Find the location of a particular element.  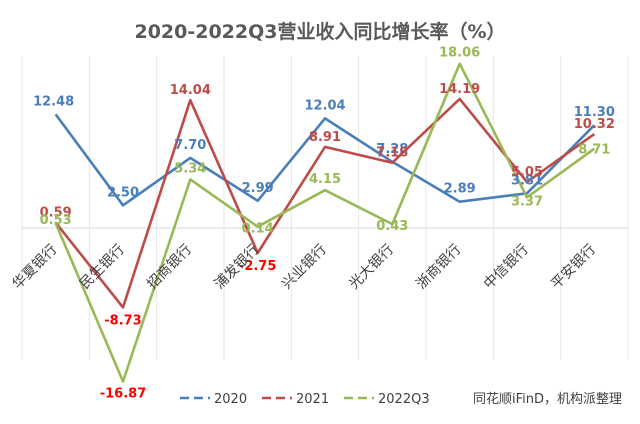

data-label: 0.43 is located at coordinates (392, 226).